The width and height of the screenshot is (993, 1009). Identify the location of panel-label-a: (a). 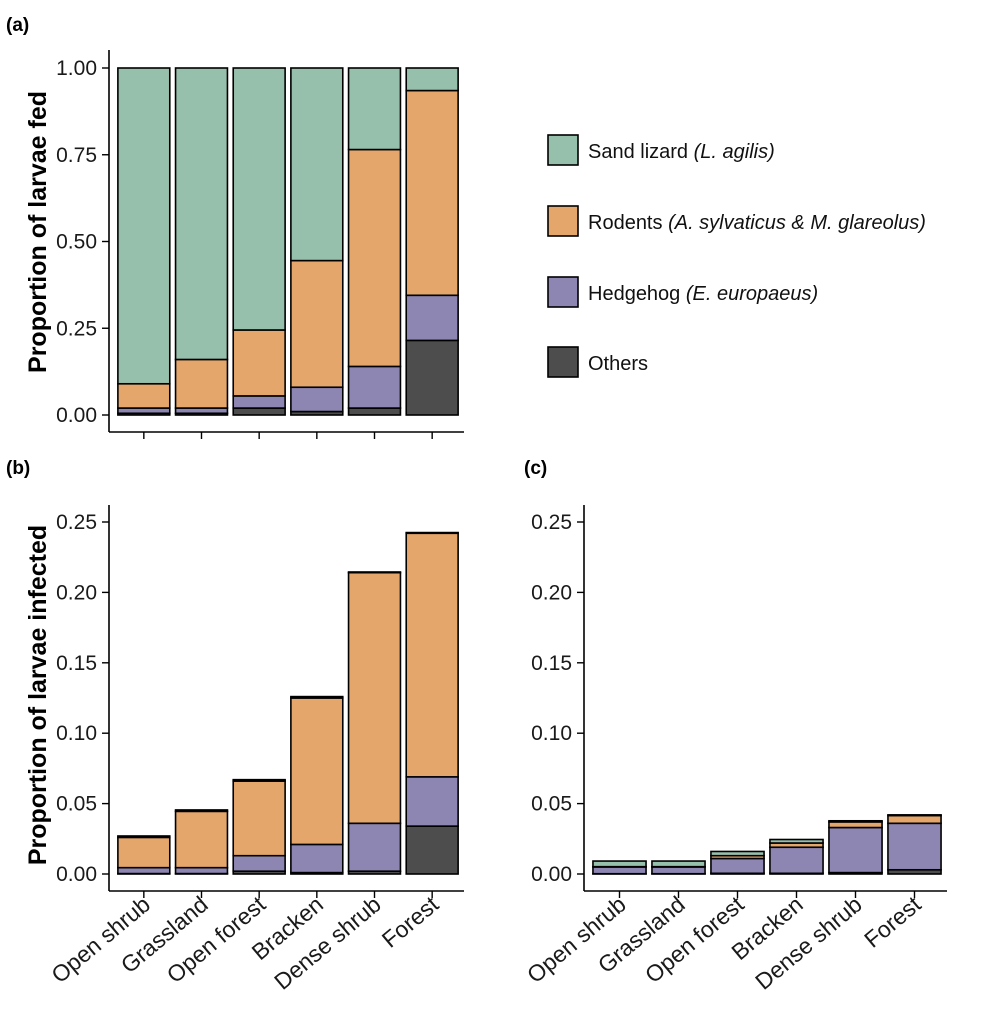
(17, 25).